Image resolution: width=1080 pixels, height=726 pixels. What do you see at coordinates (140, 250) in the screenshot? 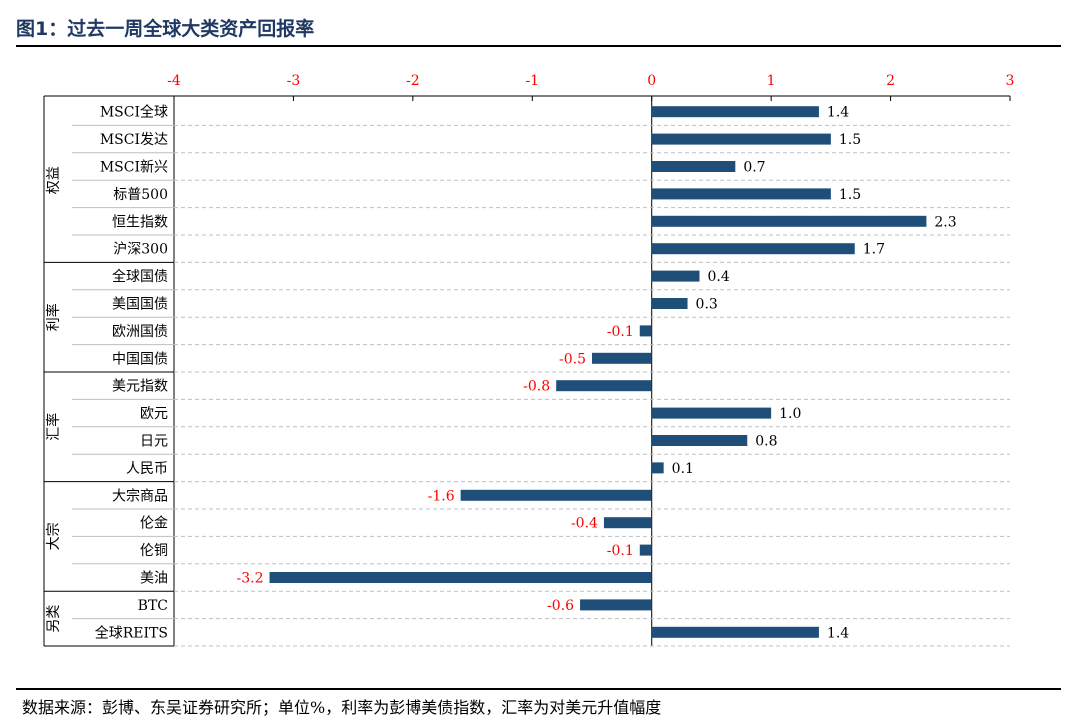
I see `category-label: 沪深300` at bounding box center [140, 250].